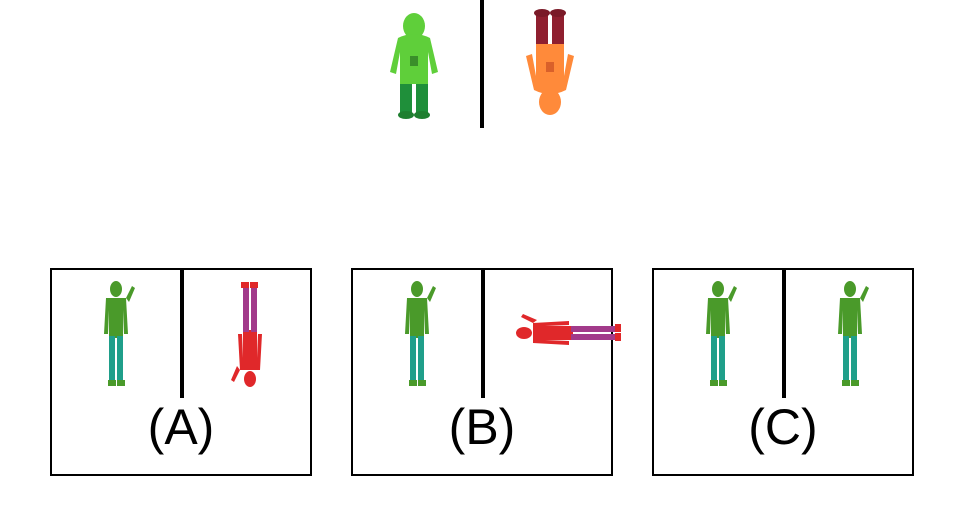 The width and height of the screenshot is (963, 526). Describe the element at coordinates (415, 66) in the screenshot. I see `green-hooded-figure` at that location.